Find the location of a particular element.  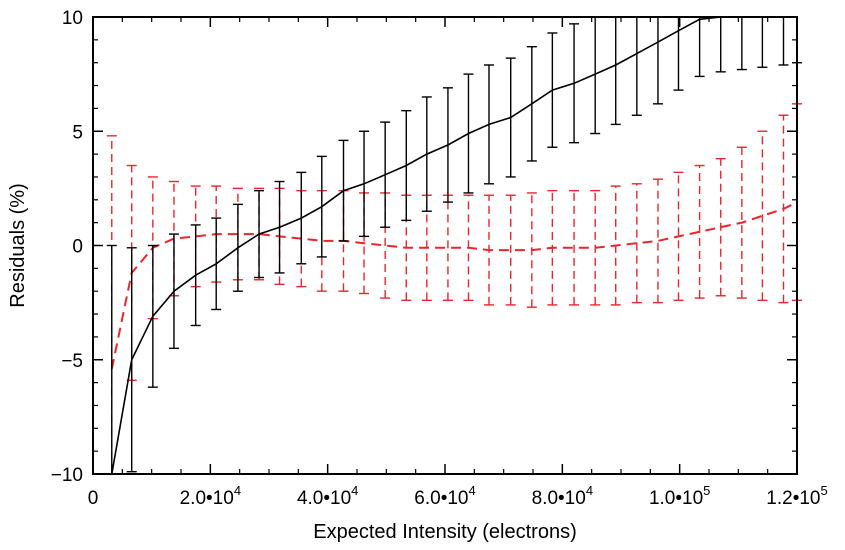

x-tick-label: 0 is located at coordinates (93, 498).